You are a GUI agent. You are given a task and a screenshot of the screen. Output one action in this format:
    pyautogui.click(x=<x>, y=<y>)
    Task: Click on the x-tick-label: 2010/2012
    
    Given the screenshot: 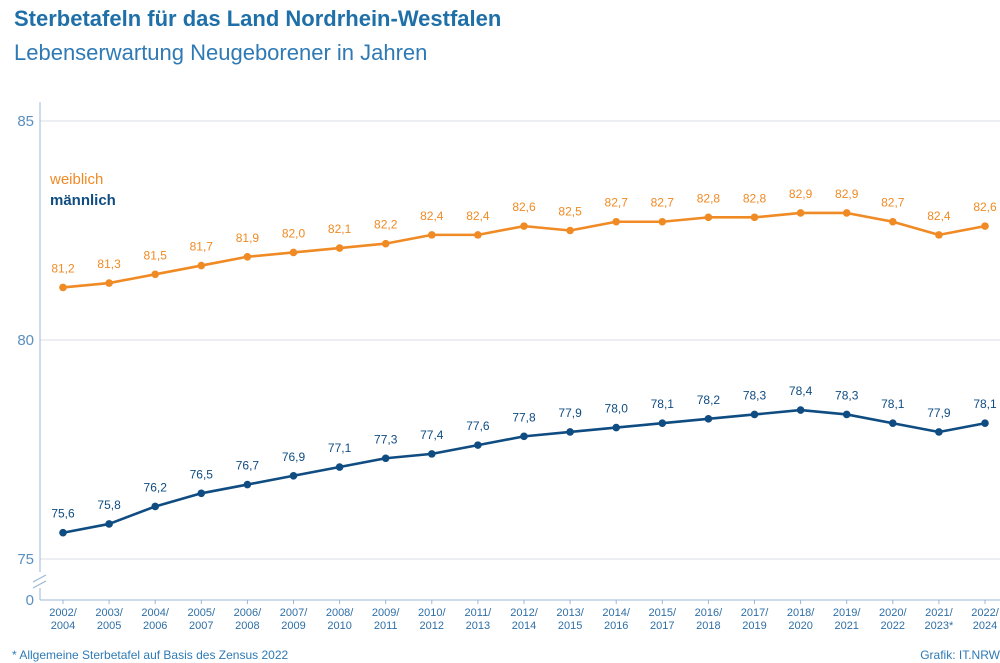 What is the action you would take?
    pyautogui.click(x=432, y=619)
    